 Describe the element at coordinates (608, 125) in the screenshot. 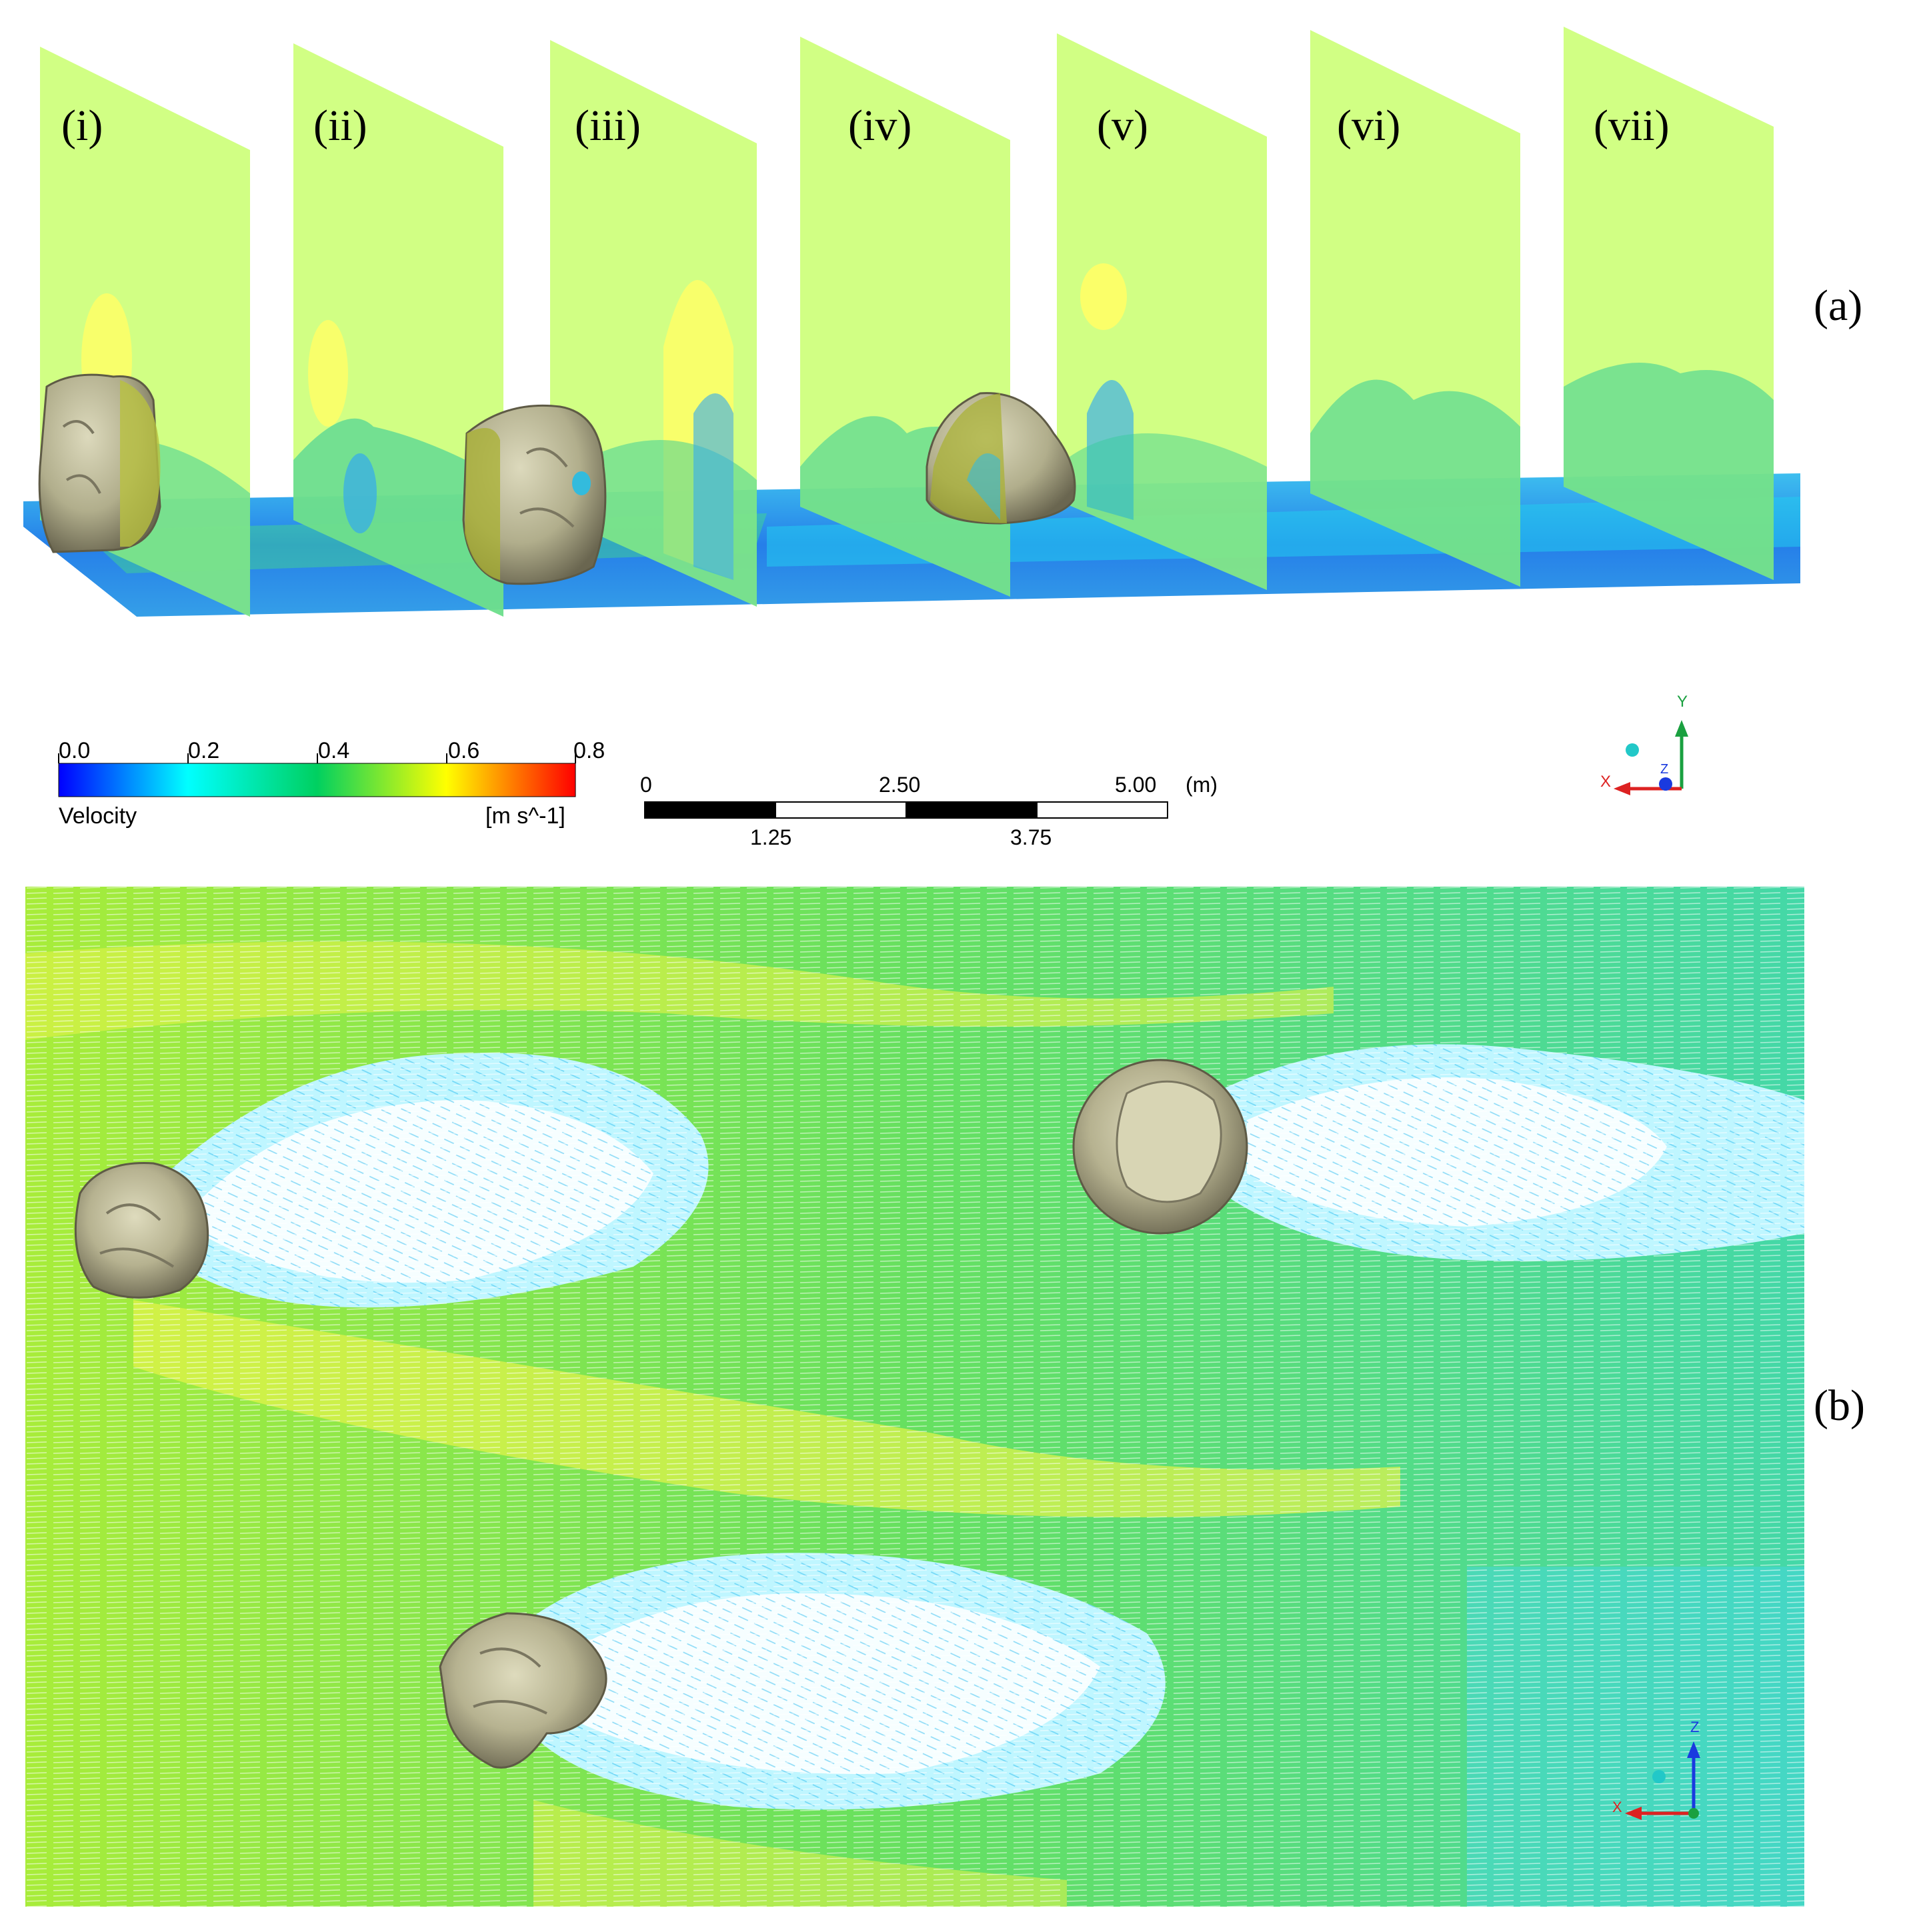

I see `plane-label-iii: (iii)` at that location.